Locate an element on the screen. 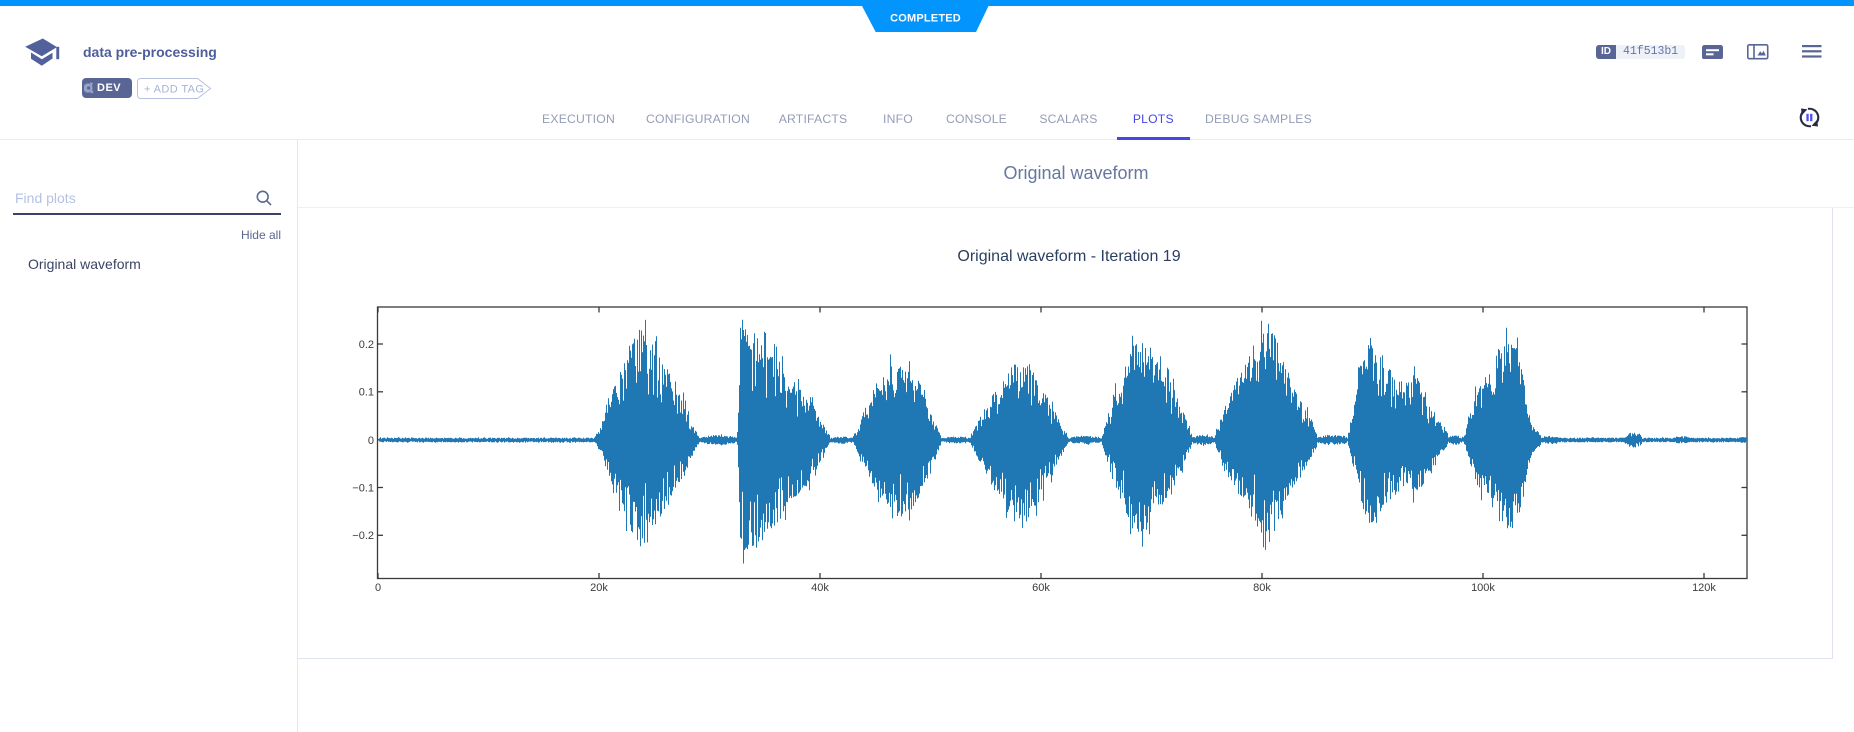 This screenshot has height=732, width=1854. svg-text: + ADD TAG is located at coordinates (174, 89).